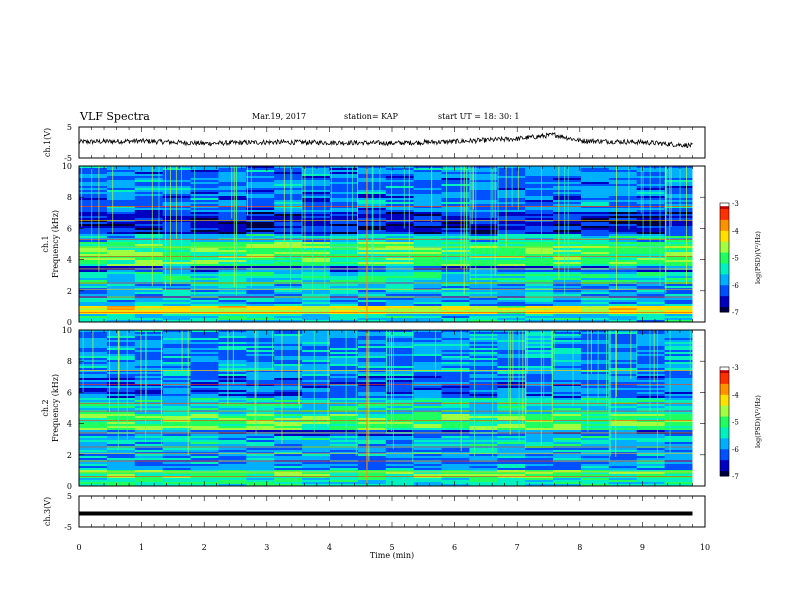 This screenshot has height=612, width=792. What do you see at coordinates (724, 420) in the screenshot?
I see `colorbar-segment` at bounding box center [724, 420].